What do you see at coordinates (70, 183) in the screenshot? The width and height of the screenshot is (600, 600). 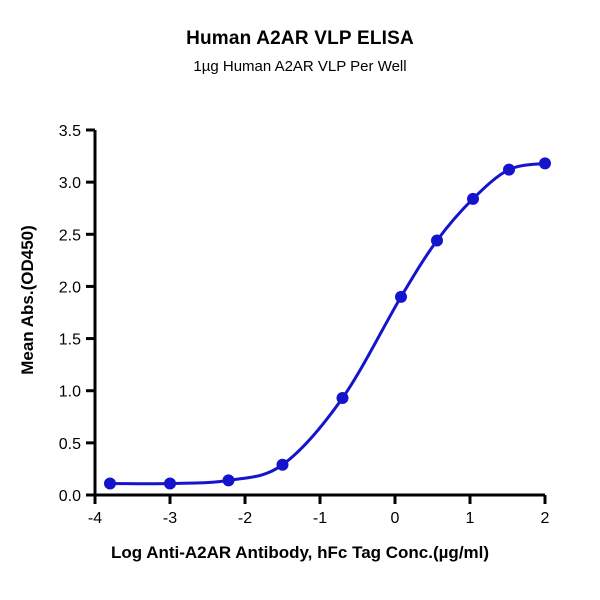 I see `y-tick-label: 3.0` at bounding box center [70, 183].